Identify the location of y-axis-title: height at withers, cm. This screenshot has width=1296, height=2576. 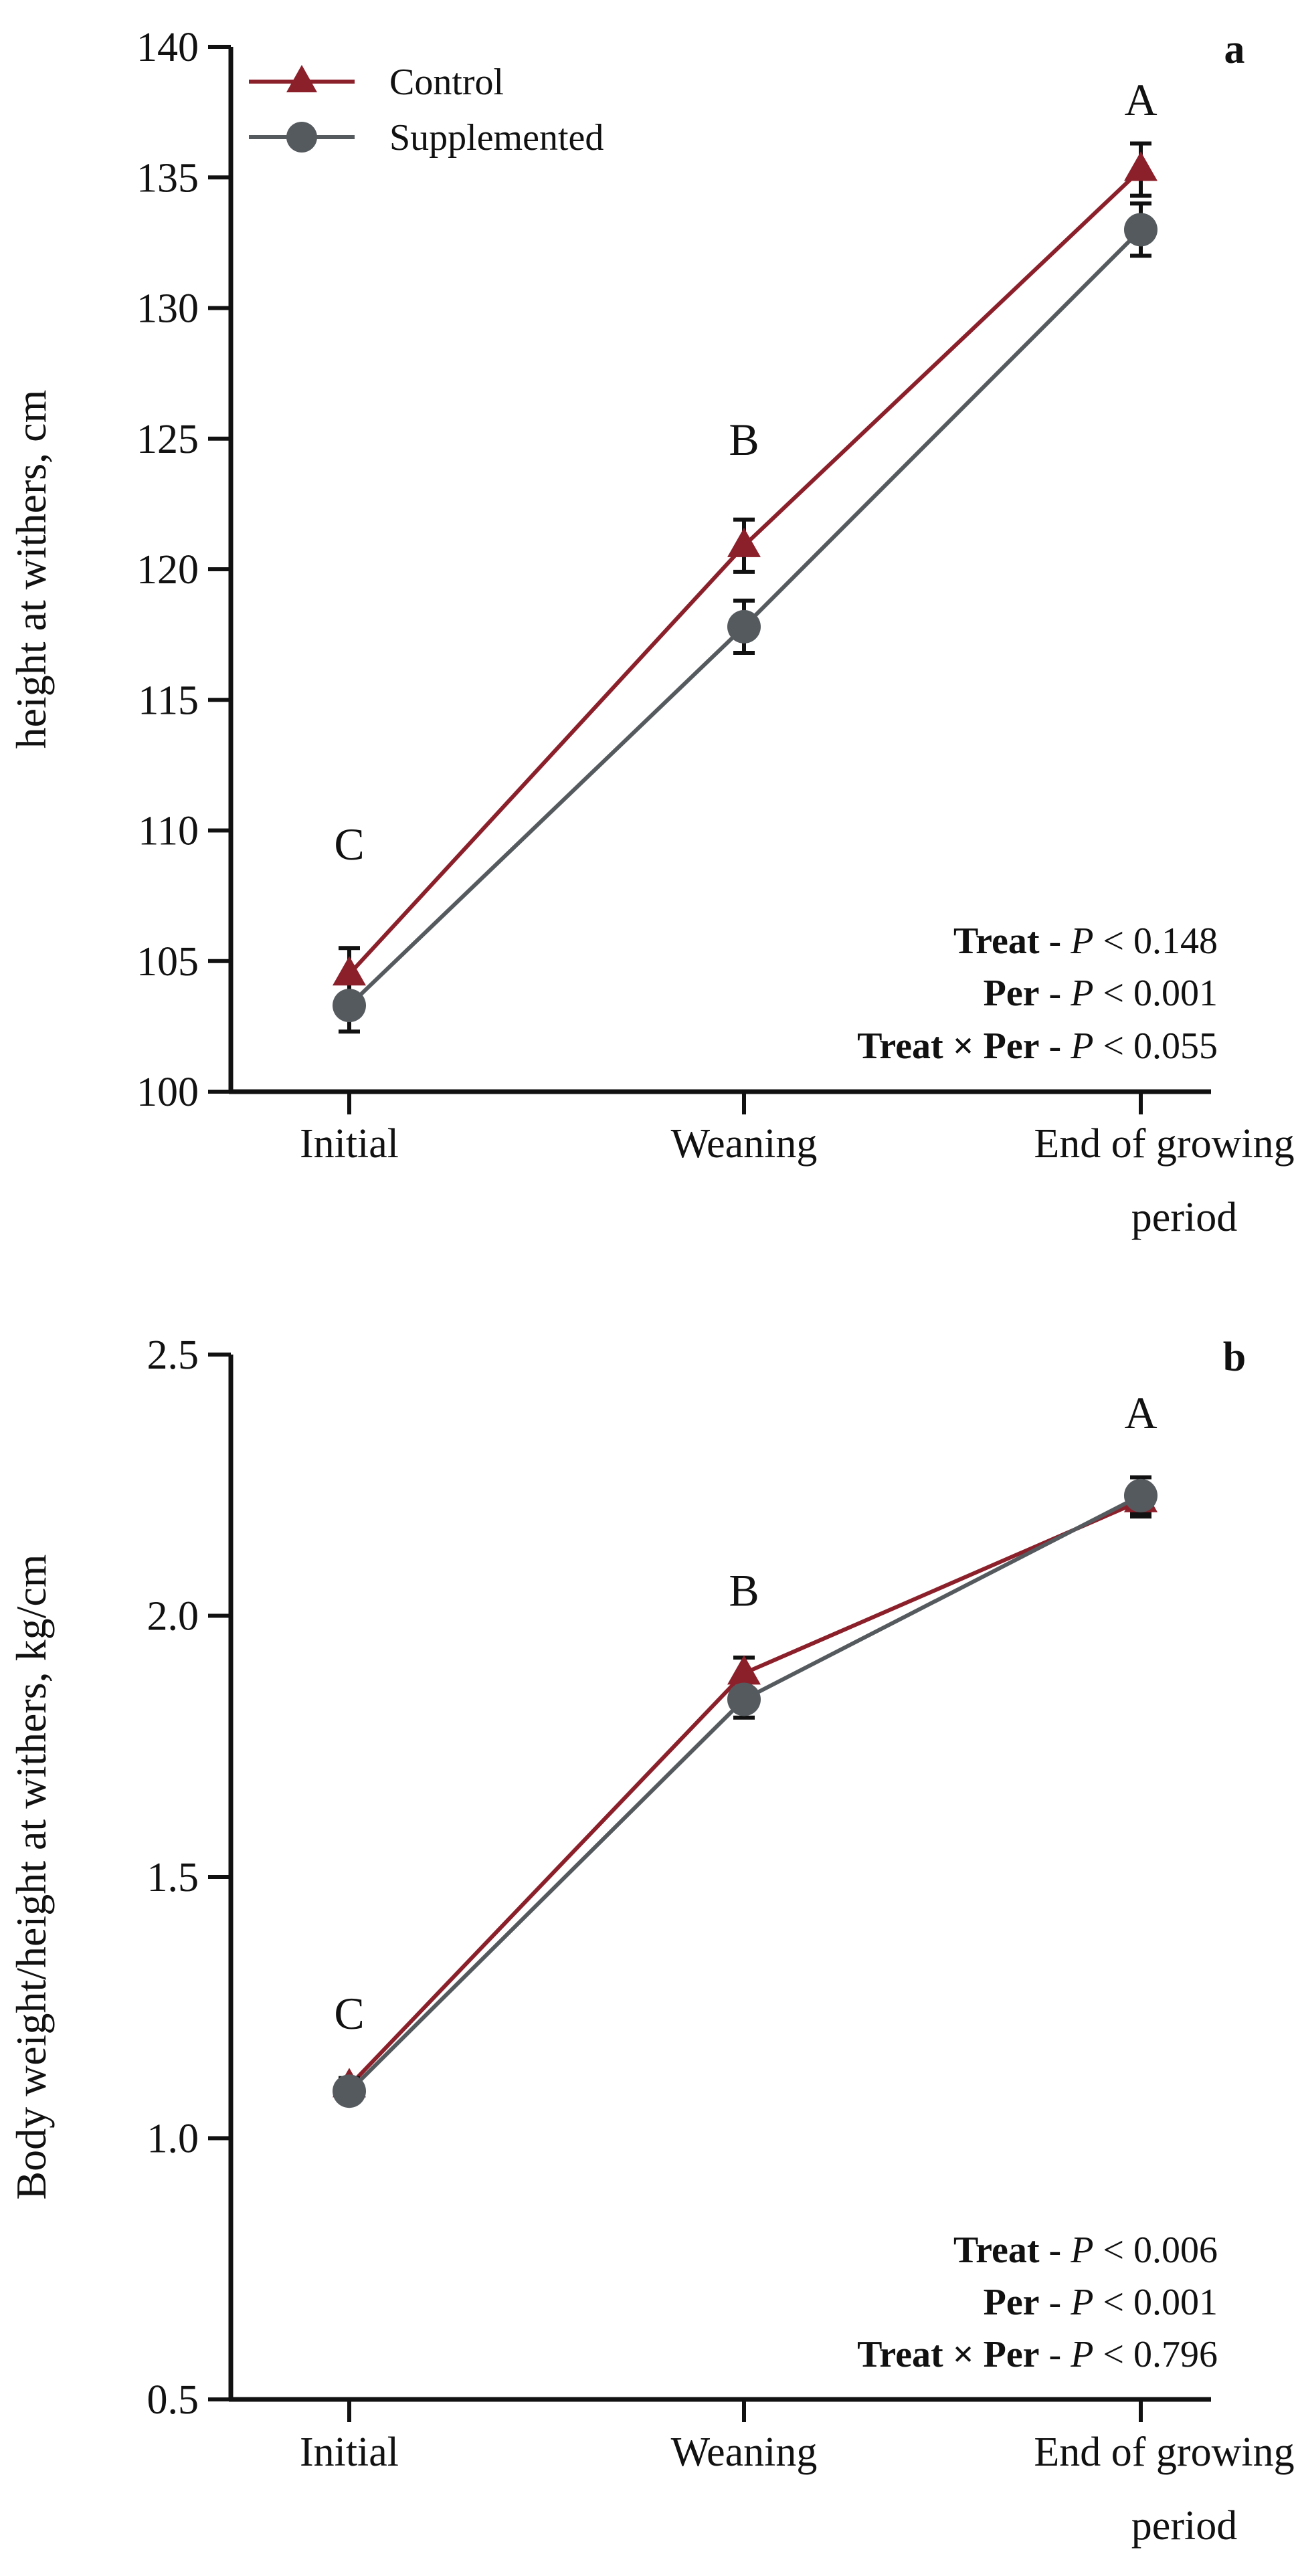
(31, 569).